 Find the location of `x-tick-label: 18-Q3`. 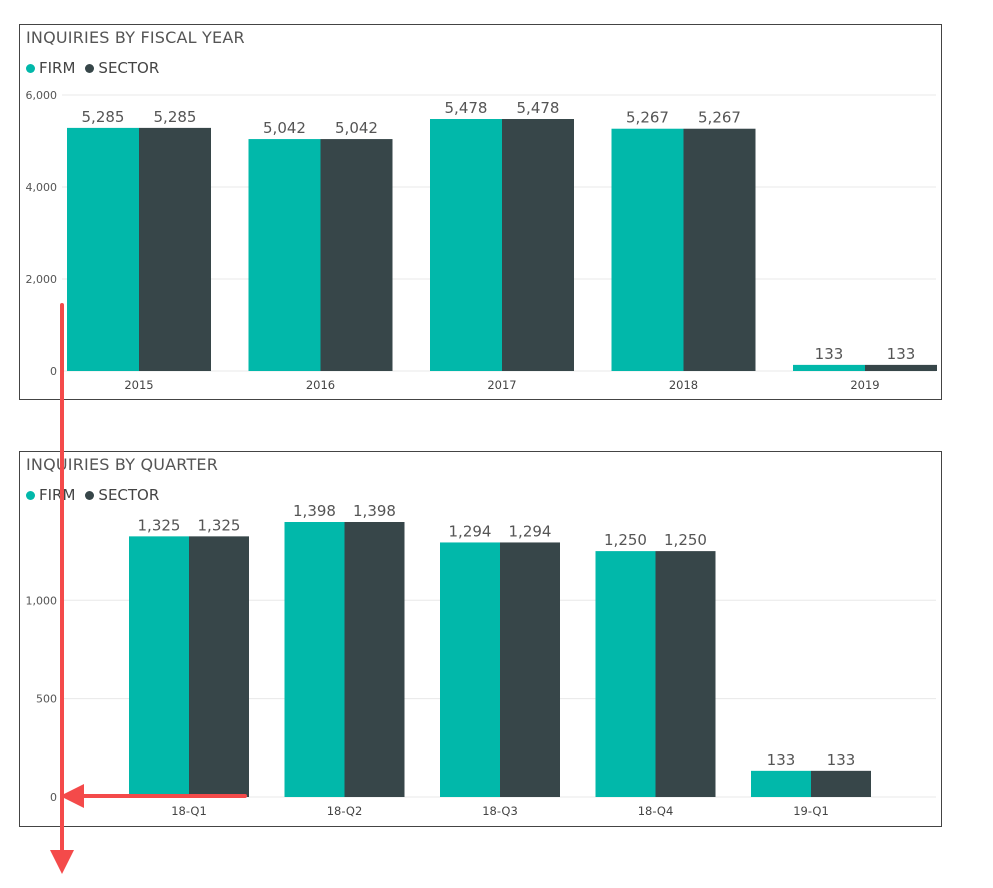

x-tick-label: 18-Q3 is located at coordinates (500, 811).